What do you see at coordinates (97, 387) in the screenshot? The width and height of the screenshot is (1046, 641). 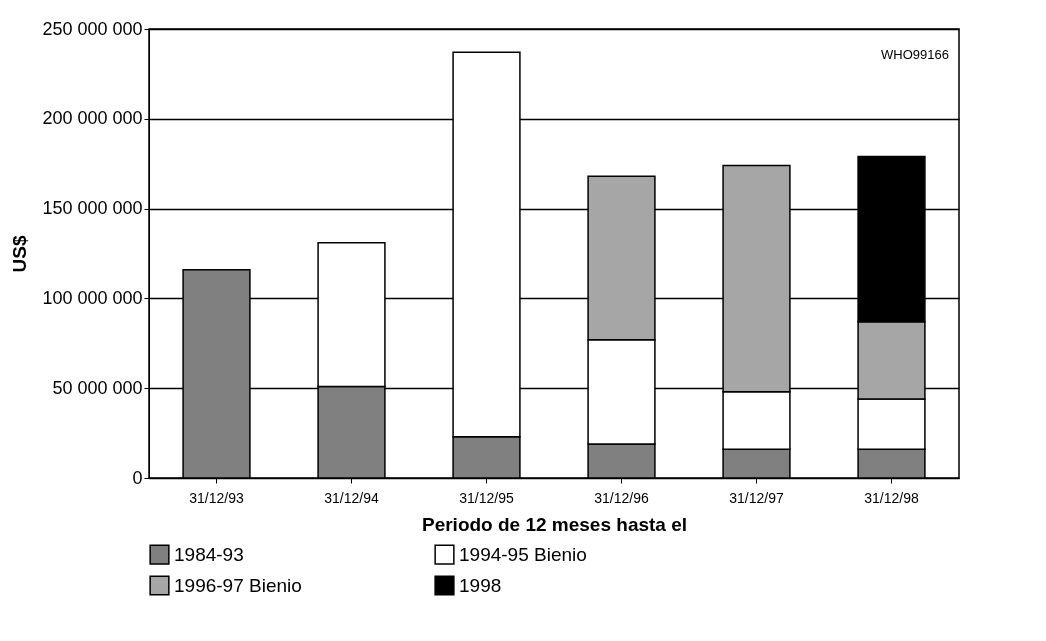 I see `y-tick-label: 50 000 000` at bounding box center [97, 387].